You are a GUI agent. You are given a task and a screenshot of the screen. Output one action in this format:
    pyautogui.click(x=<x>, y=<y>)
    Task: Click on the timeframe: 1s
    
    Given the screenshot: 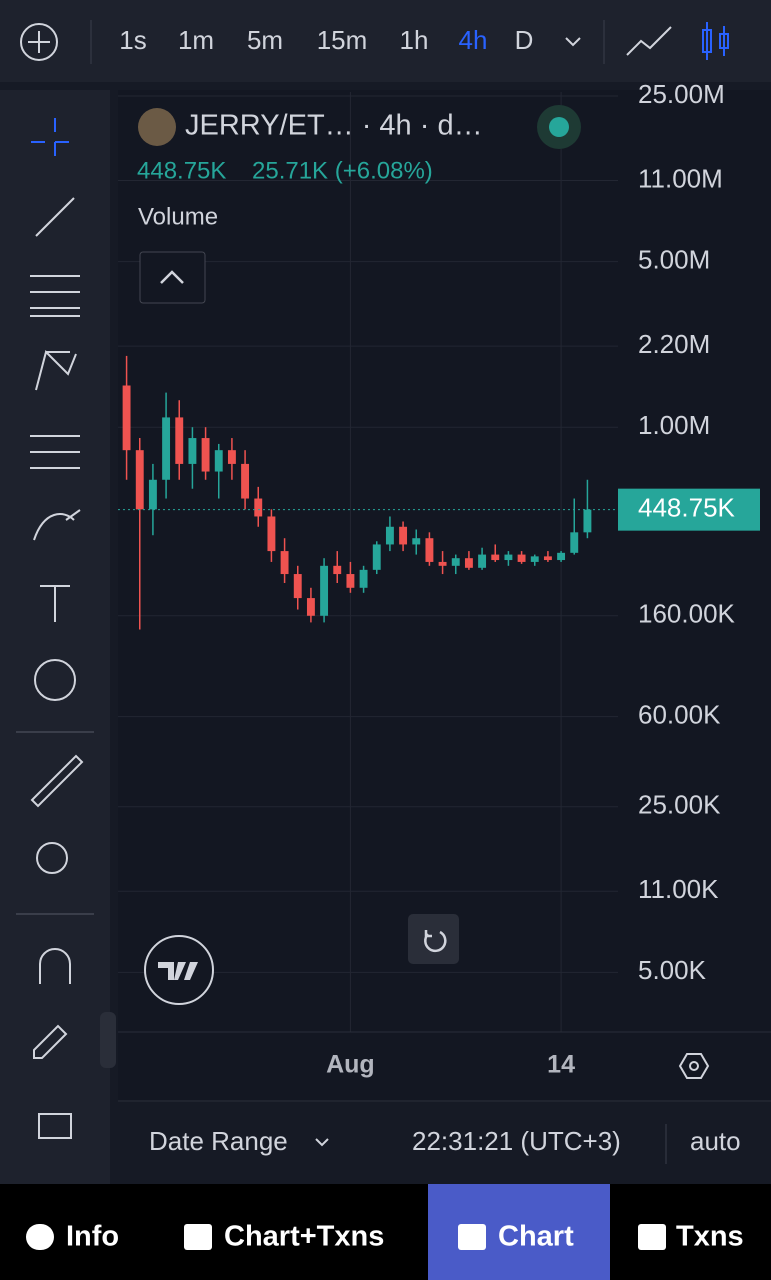 What is the action you would take?
    pyautogui.click(x=132, y=40)
    